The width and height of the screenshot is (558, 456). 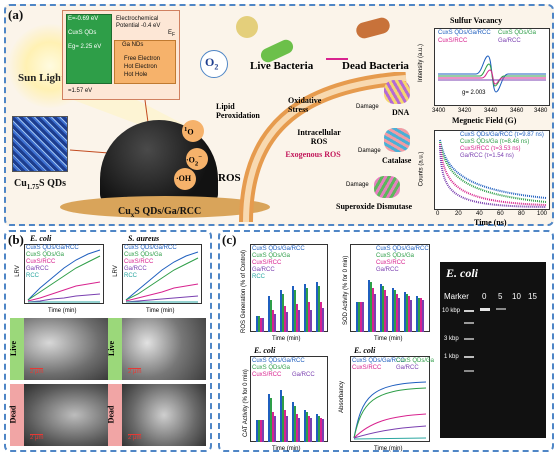 What do you see at coordinates (516, 296) in the screenshot?
I see `gel-lane-2: 10` at bounding box center [516, 296].